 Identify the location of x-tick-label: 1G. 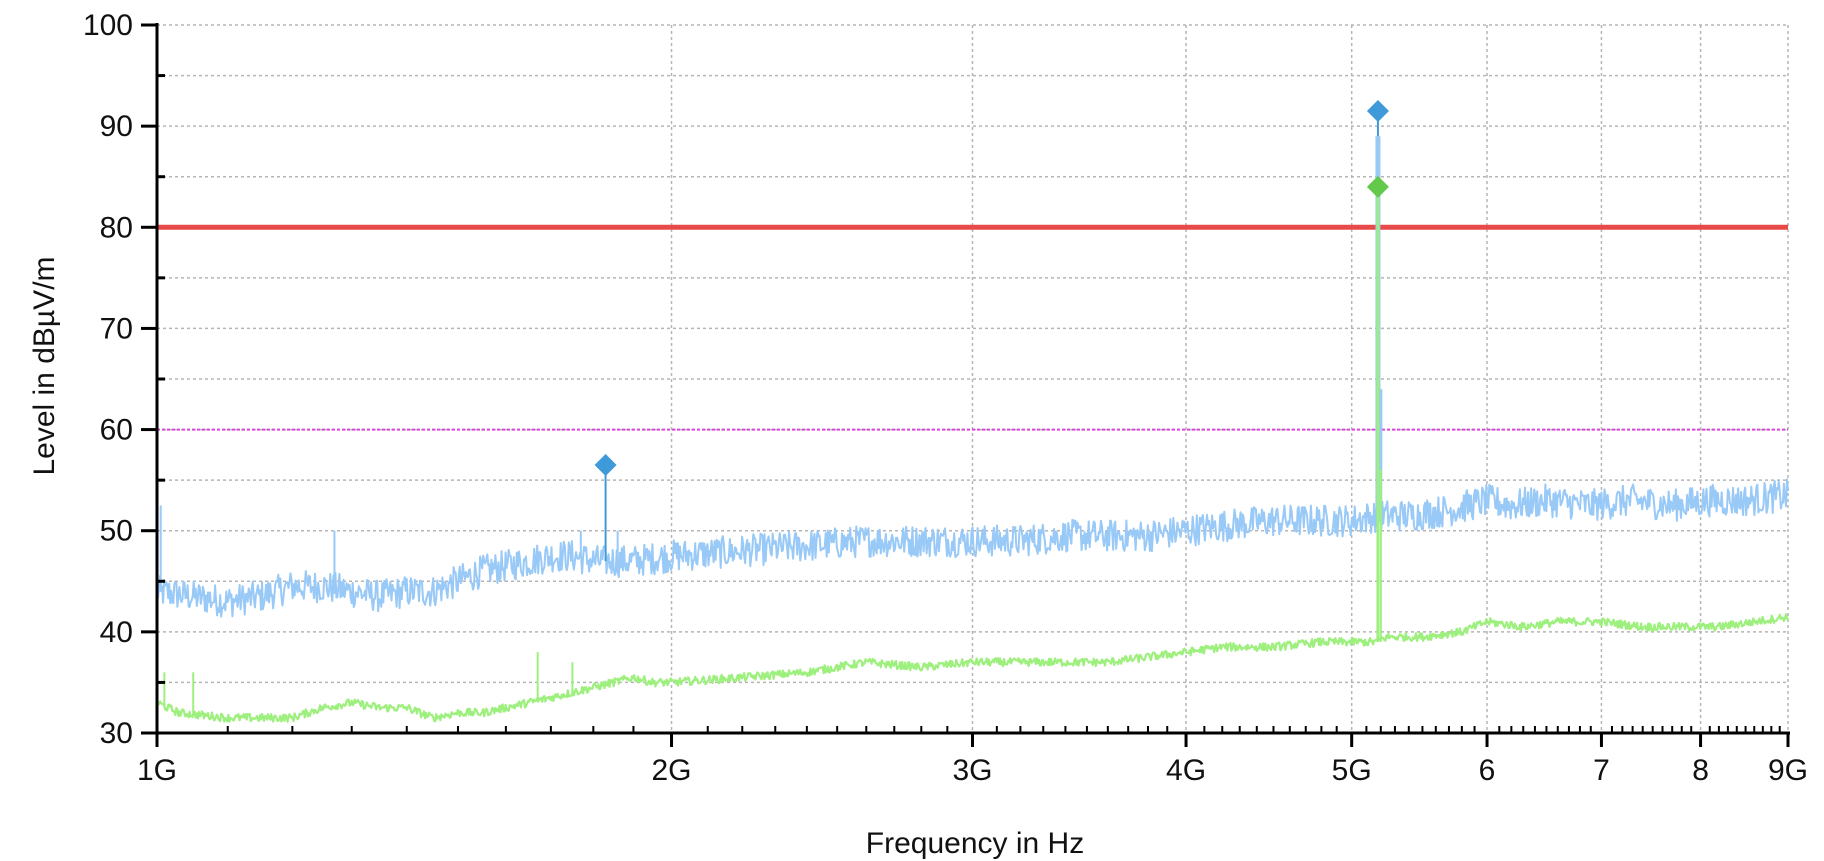
(157, 770).